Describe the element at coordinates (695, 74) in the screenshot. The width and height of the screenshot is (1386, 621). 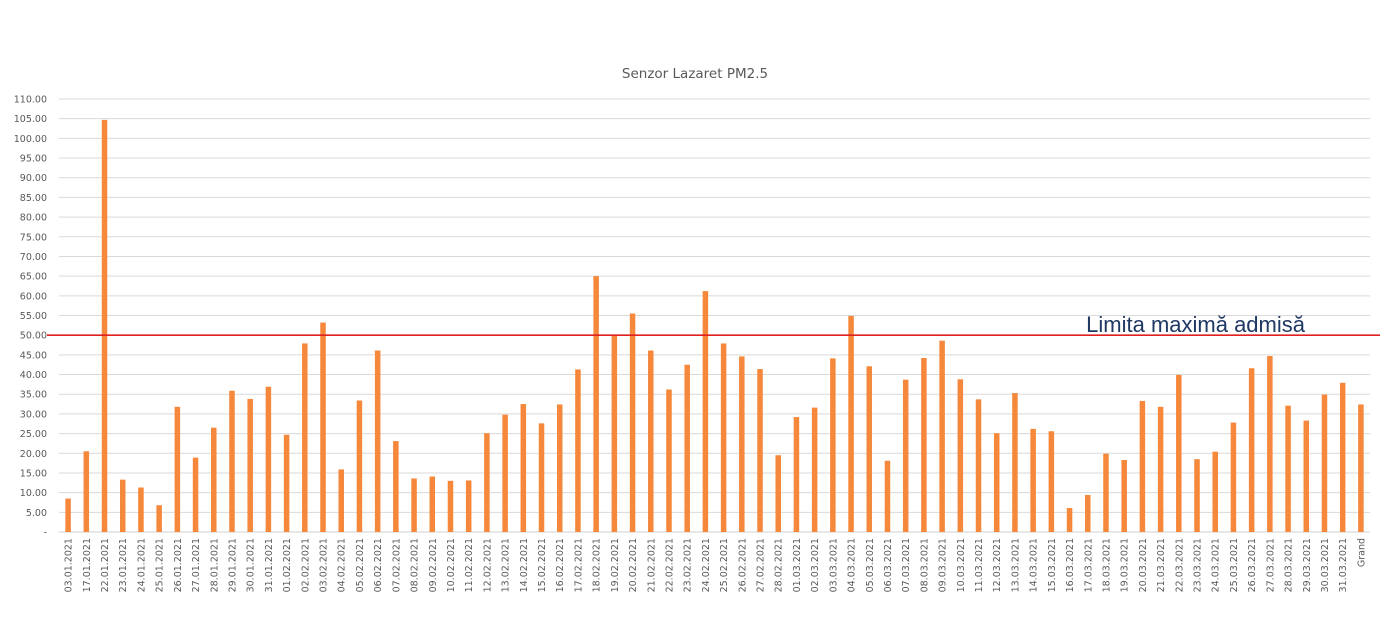
I see `chart-title: Senzor Lazaret PM2.5` at that location.